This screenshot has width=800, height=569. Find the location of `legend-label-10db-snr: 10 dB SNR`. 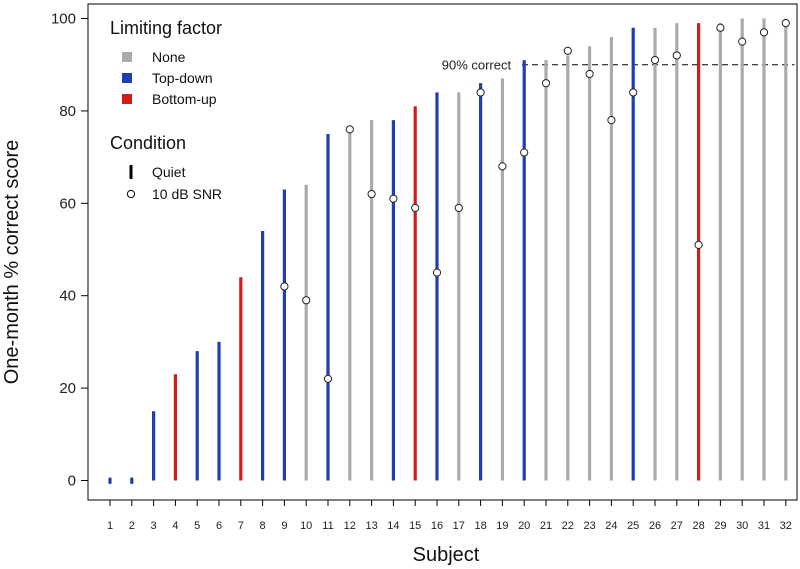

legend-label-10db-snr: 10 dB SNR is located at coordinates (187, 194).